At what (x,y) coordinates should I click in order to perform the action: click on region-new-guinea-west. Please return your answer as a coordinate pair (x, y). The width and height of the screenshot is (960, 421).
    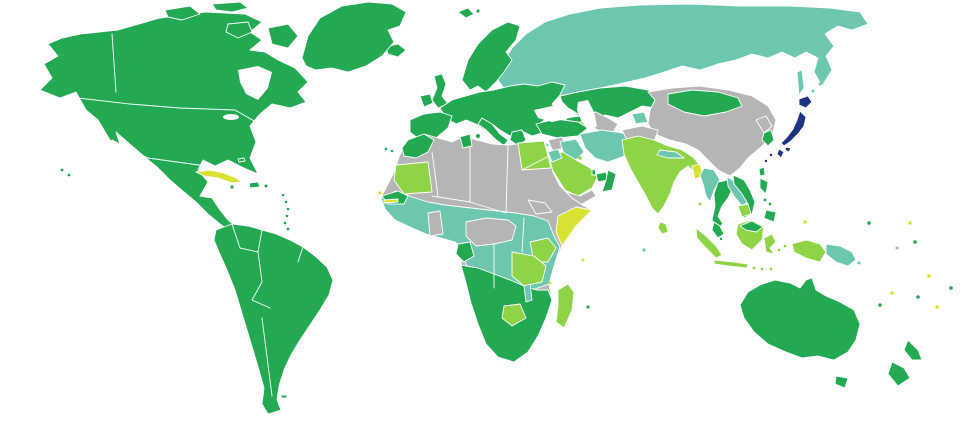
    Looking at the image, I should click on (809, 251).